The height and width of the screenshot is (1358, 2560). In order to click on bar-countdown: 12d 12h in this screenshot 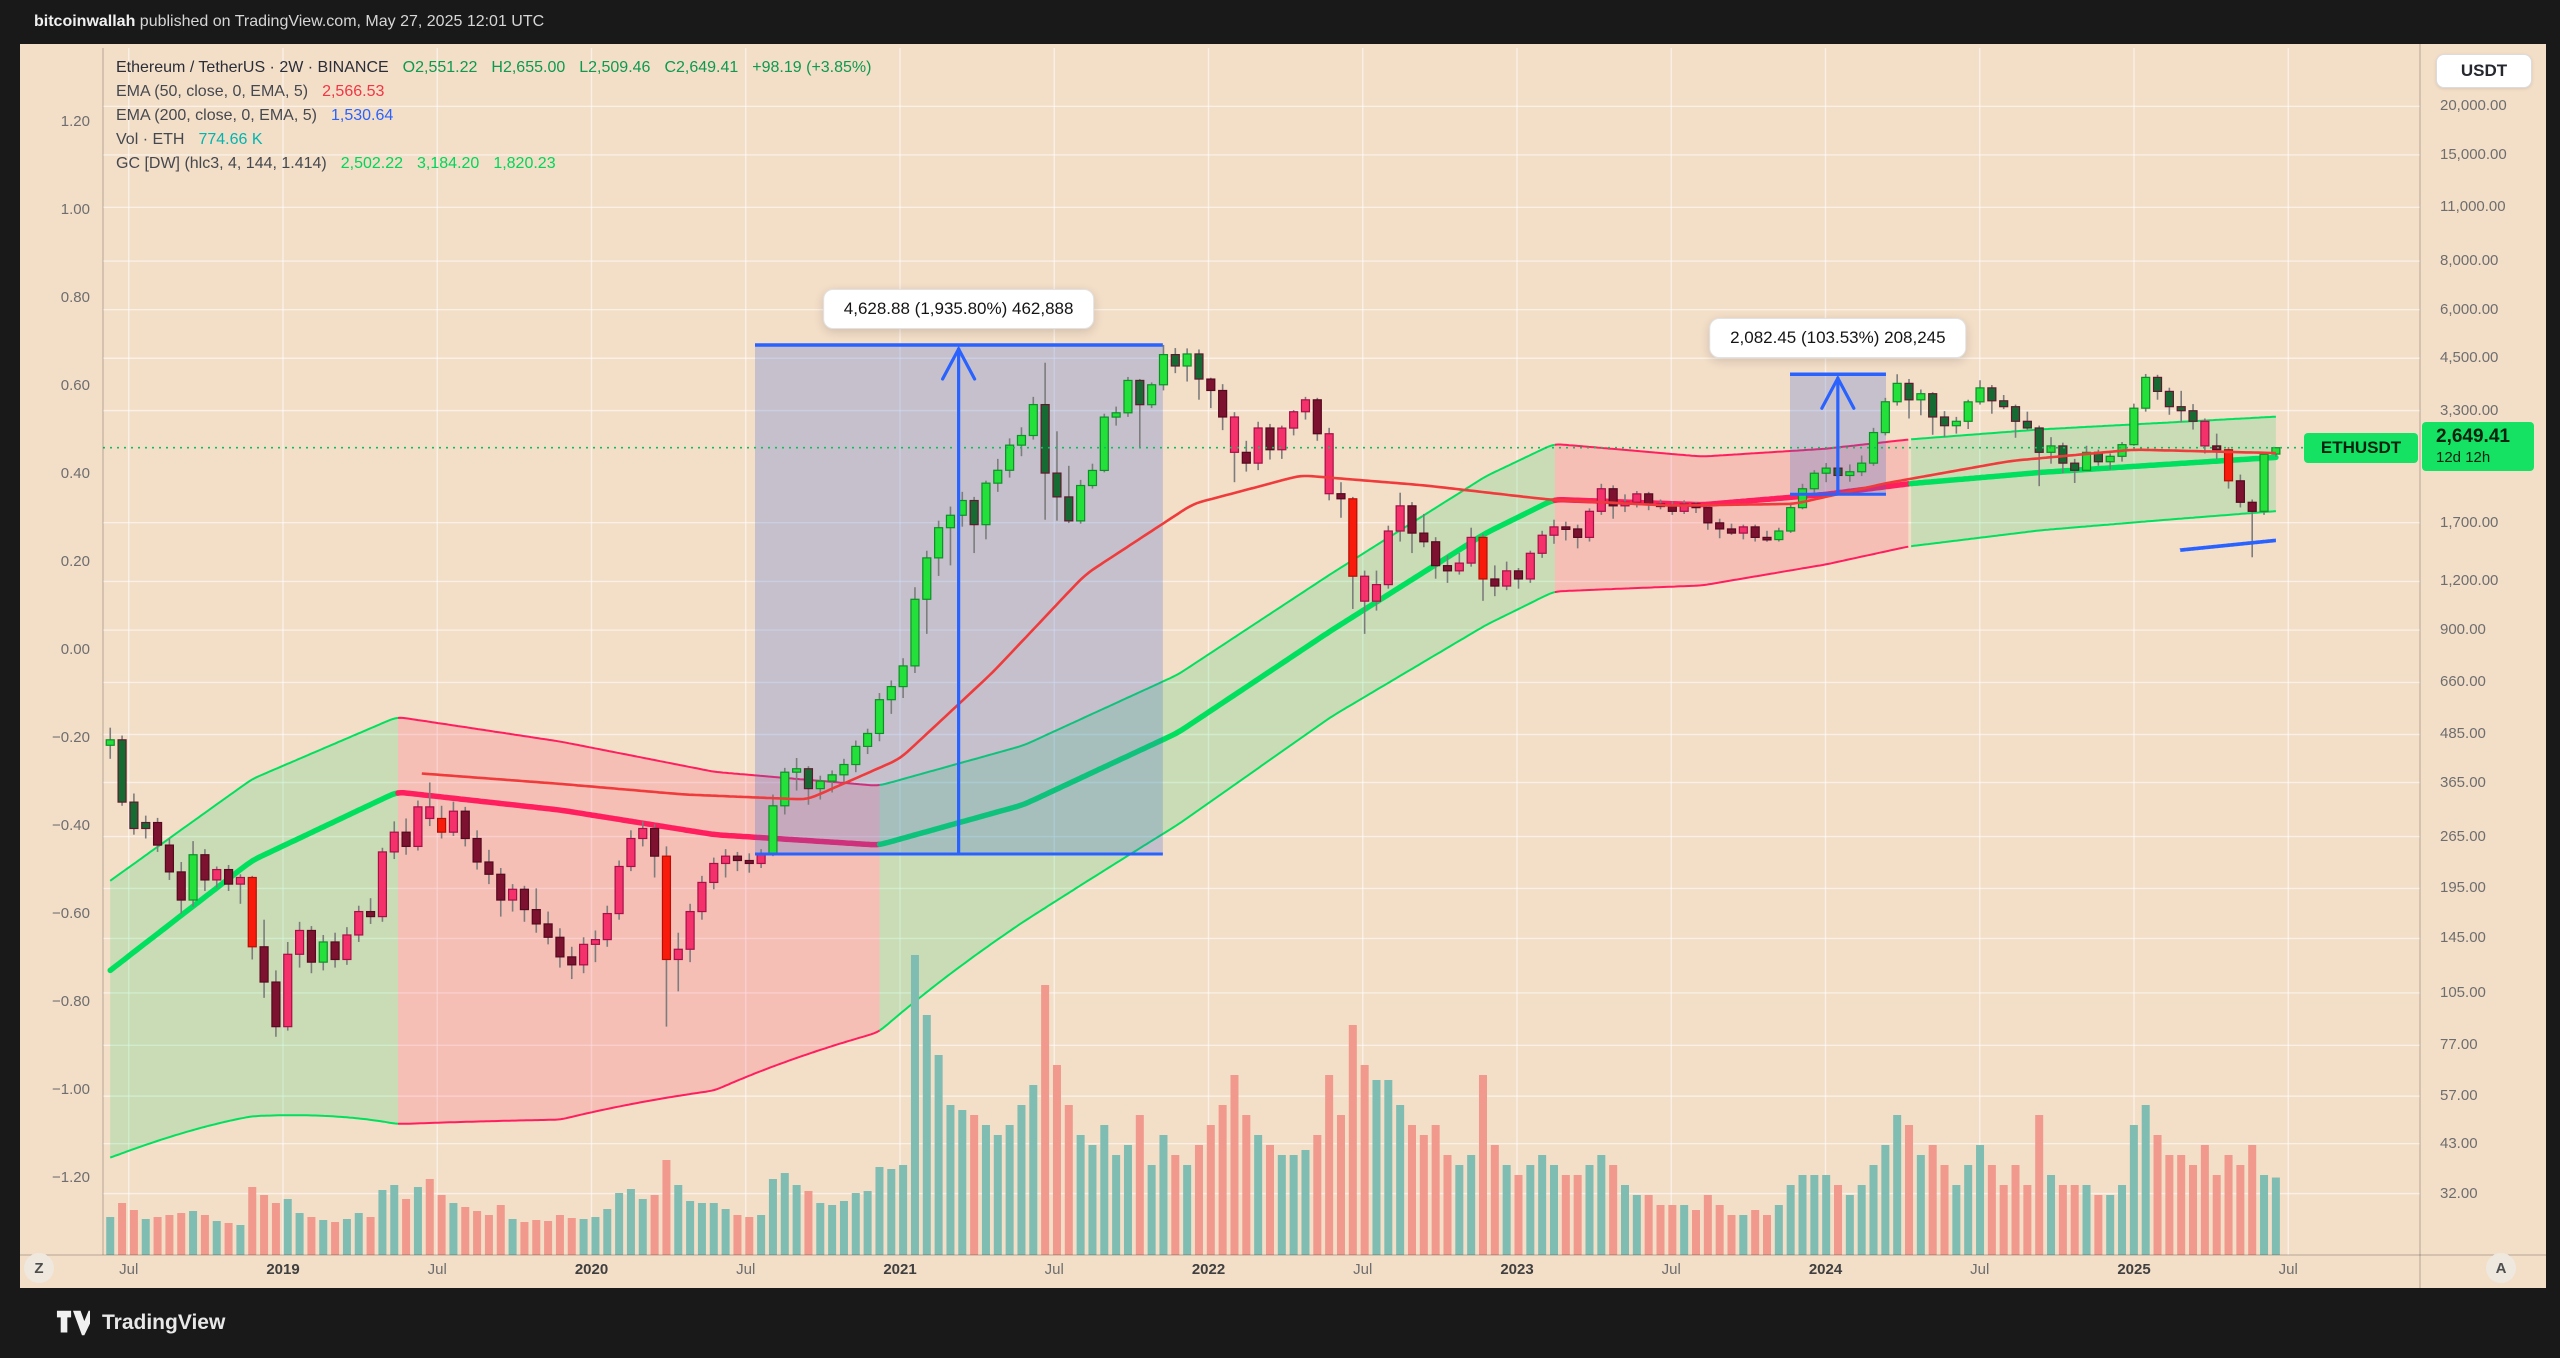, I will do `click(2463, 457)`.